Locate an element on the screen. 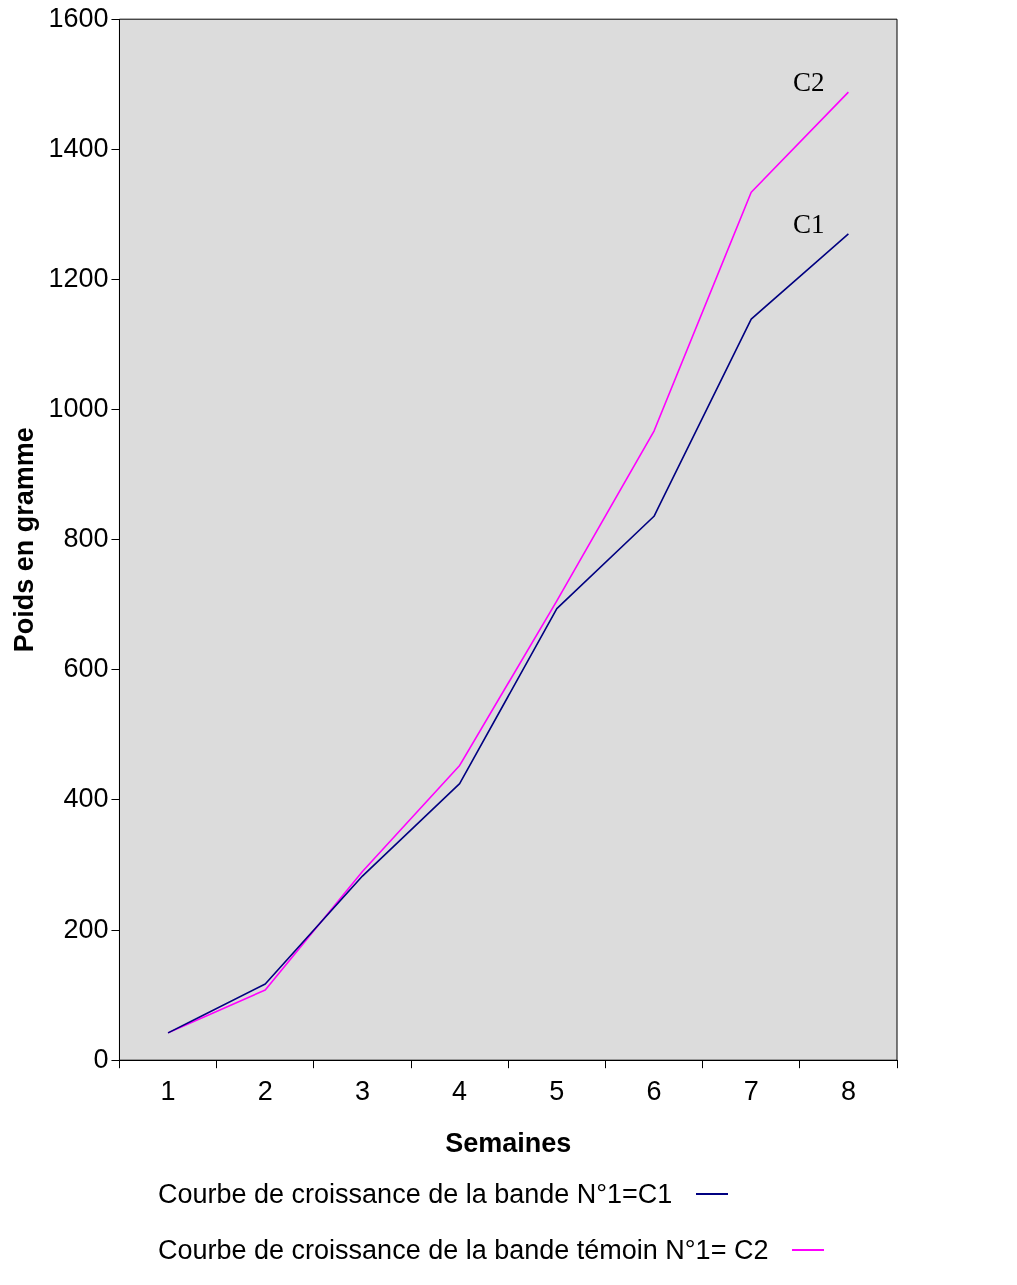 Image resolution: width=1017 pixels, height=1285 pixels. x-tick-label: 2 is located at coordinates (265, 1090).